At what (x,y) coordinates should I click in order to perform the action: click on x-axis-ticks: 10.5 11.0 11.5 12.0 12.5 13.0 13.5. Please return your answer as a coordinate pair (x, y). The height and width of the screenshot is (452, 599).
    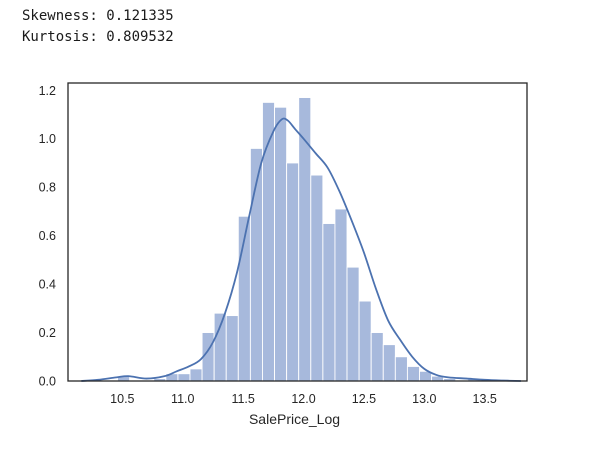
    Looking at the image, I should click on (303, 399).